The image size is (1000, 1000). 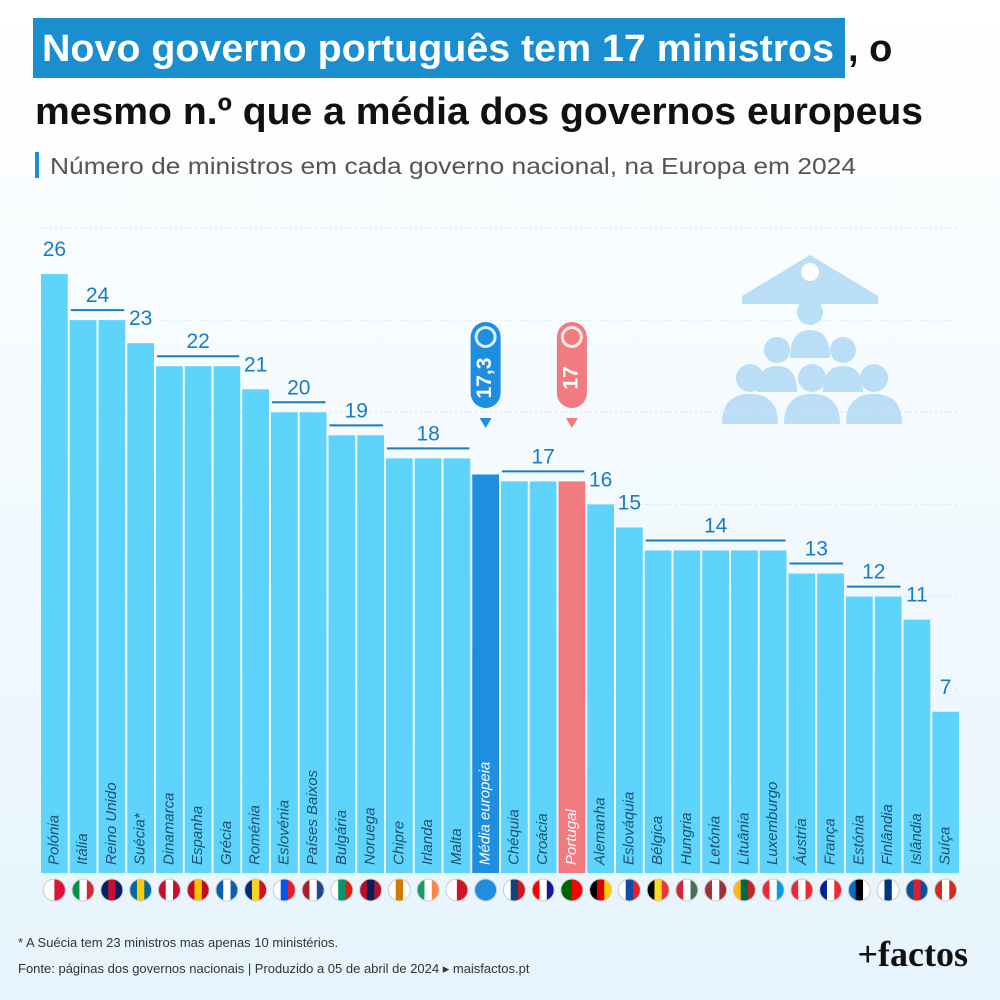 What do you see at coordinates (600, 479) in the screenshot?
I see `value-label: 16` at bounding box center [600, 479].